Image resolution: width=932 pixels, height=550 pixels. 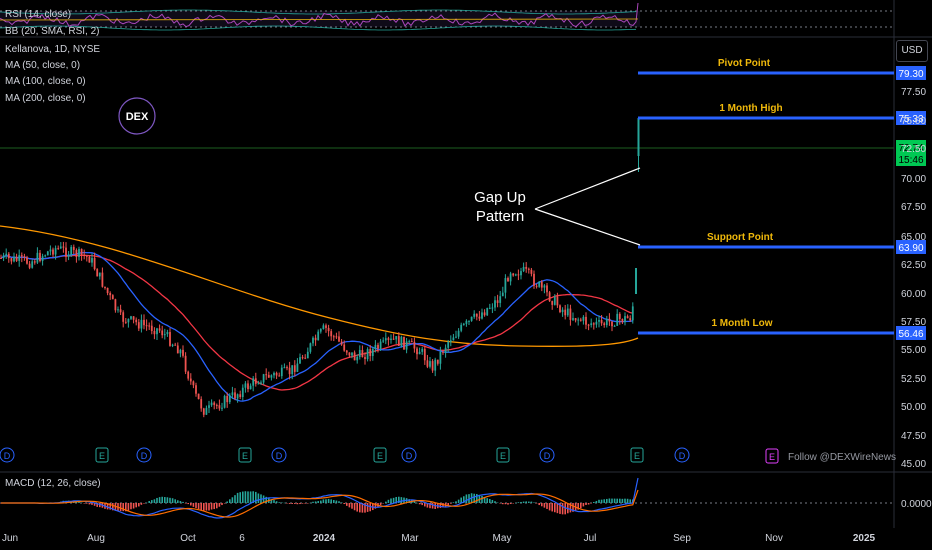 What do you see at coordinates (320, 16) in the screenshot?
I see `rsi-pane` at bounding box center [320, 16].